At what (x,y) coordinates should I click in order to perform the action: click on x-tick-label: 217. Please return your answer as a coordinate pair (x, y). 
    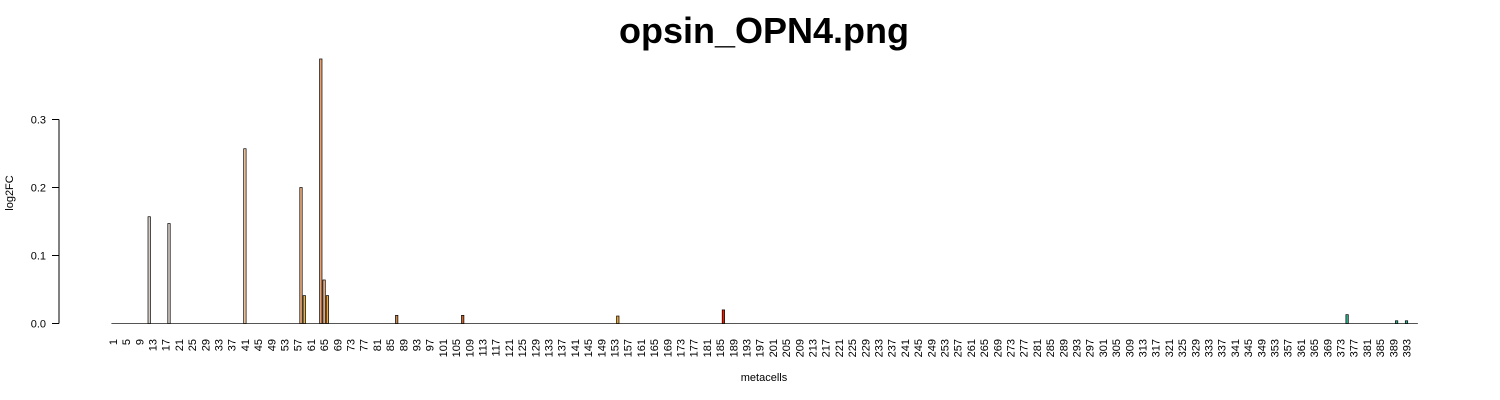
    Looking at the image, I should click on (827, 348).